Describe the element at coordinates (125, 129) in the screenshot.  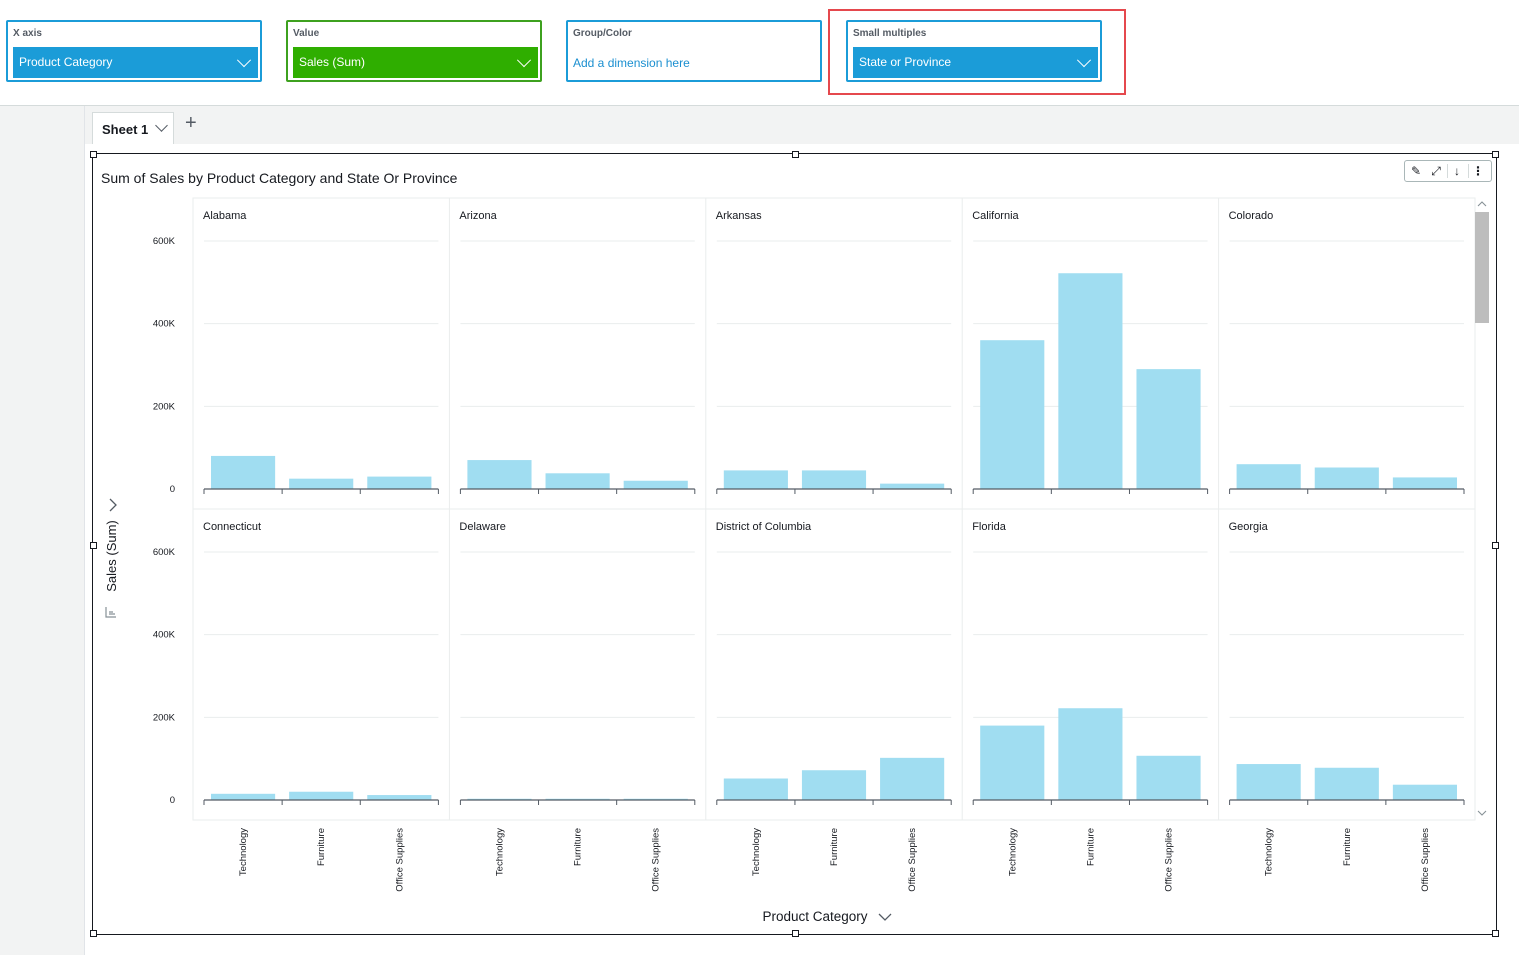
I see `sheet-tab-label: Sheet 1` at that location.